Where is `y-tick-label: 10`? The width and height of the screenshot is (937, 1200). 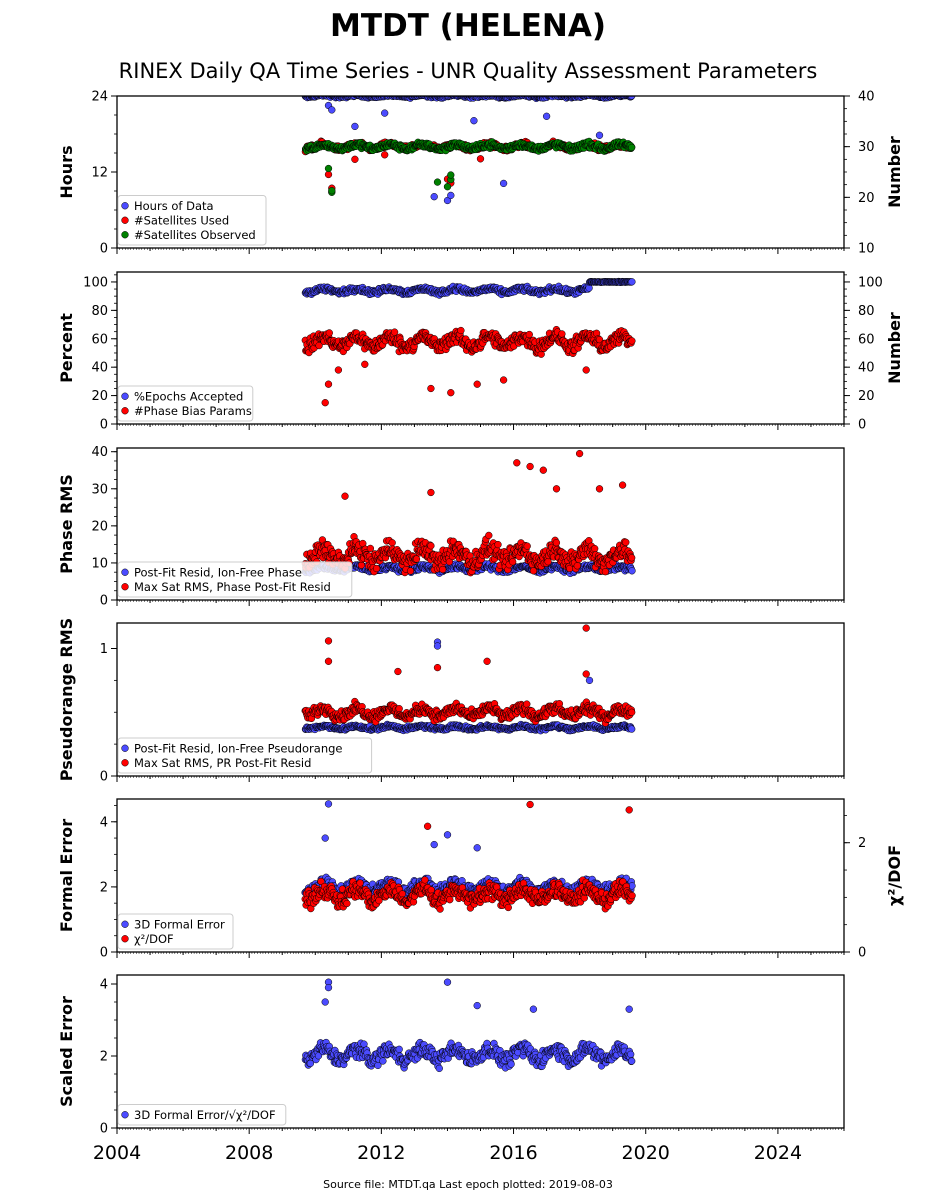
y-tick-label: 10 is located at coordinates (99, 563).